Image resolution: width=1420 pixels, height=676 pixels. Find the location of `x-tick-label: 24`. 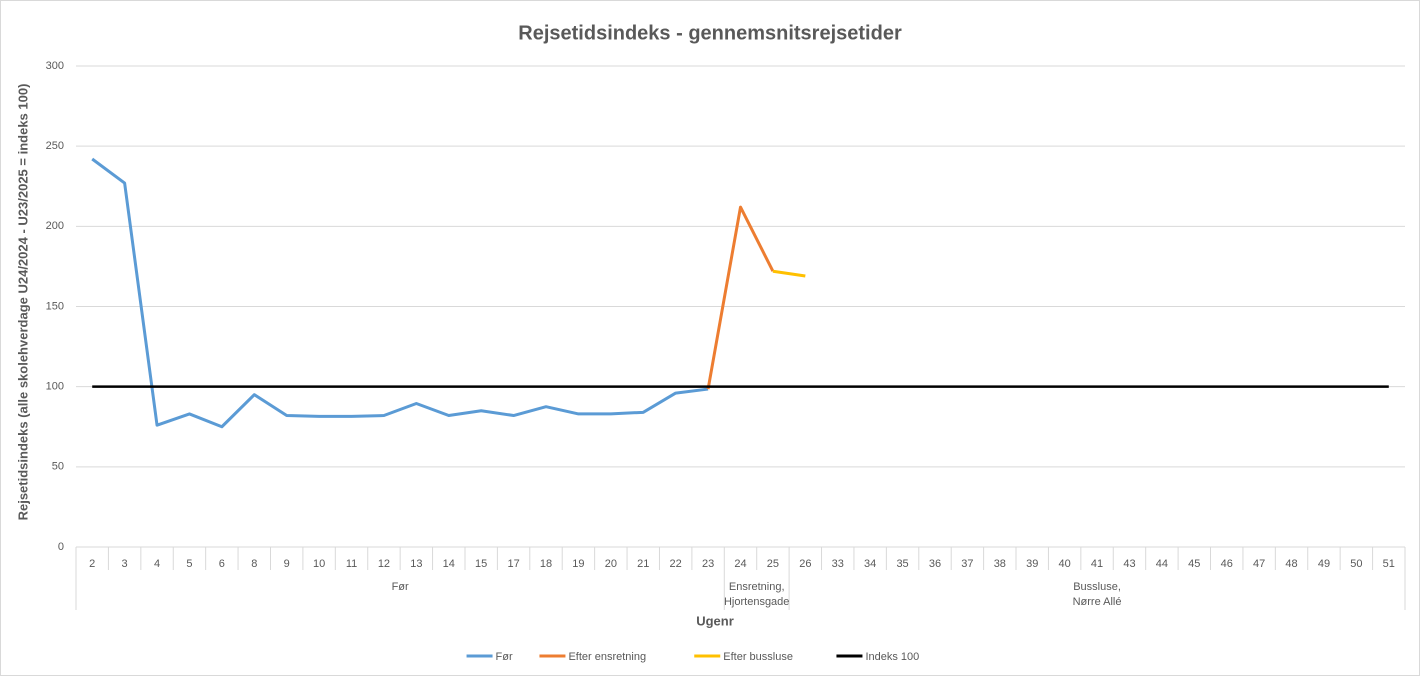

x-tick-label: 24 is located at coordinates (740, 564).